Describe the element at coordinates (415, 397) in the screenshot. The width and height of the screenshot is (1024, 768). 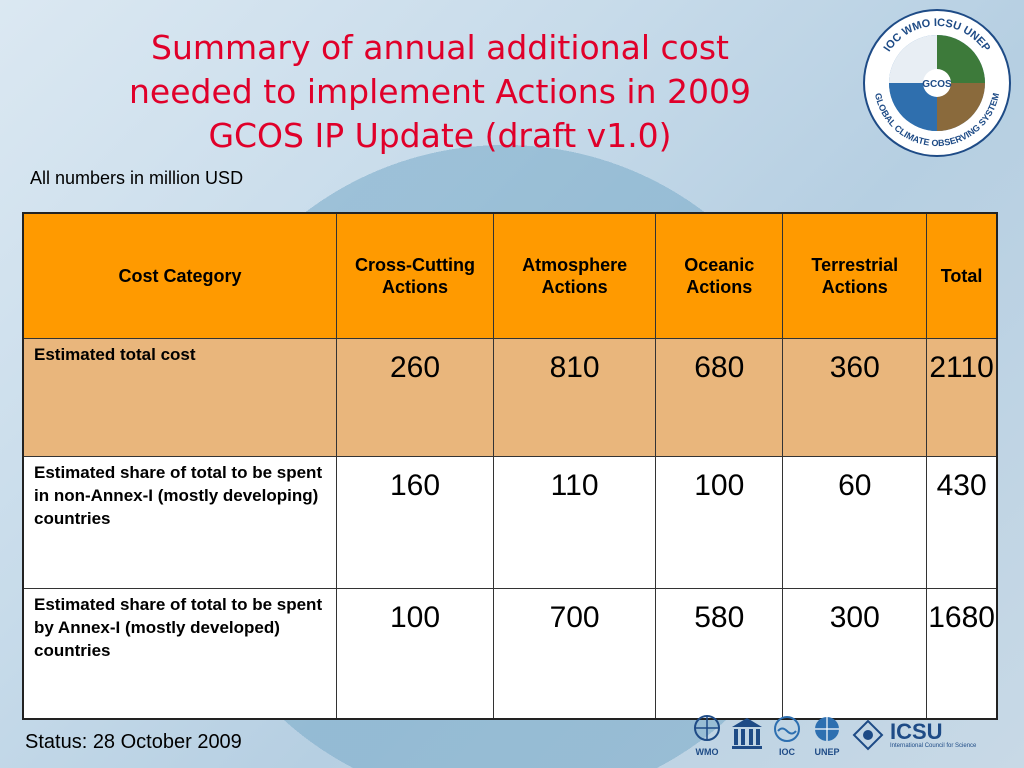
I see `cell-value: 260` at that location.